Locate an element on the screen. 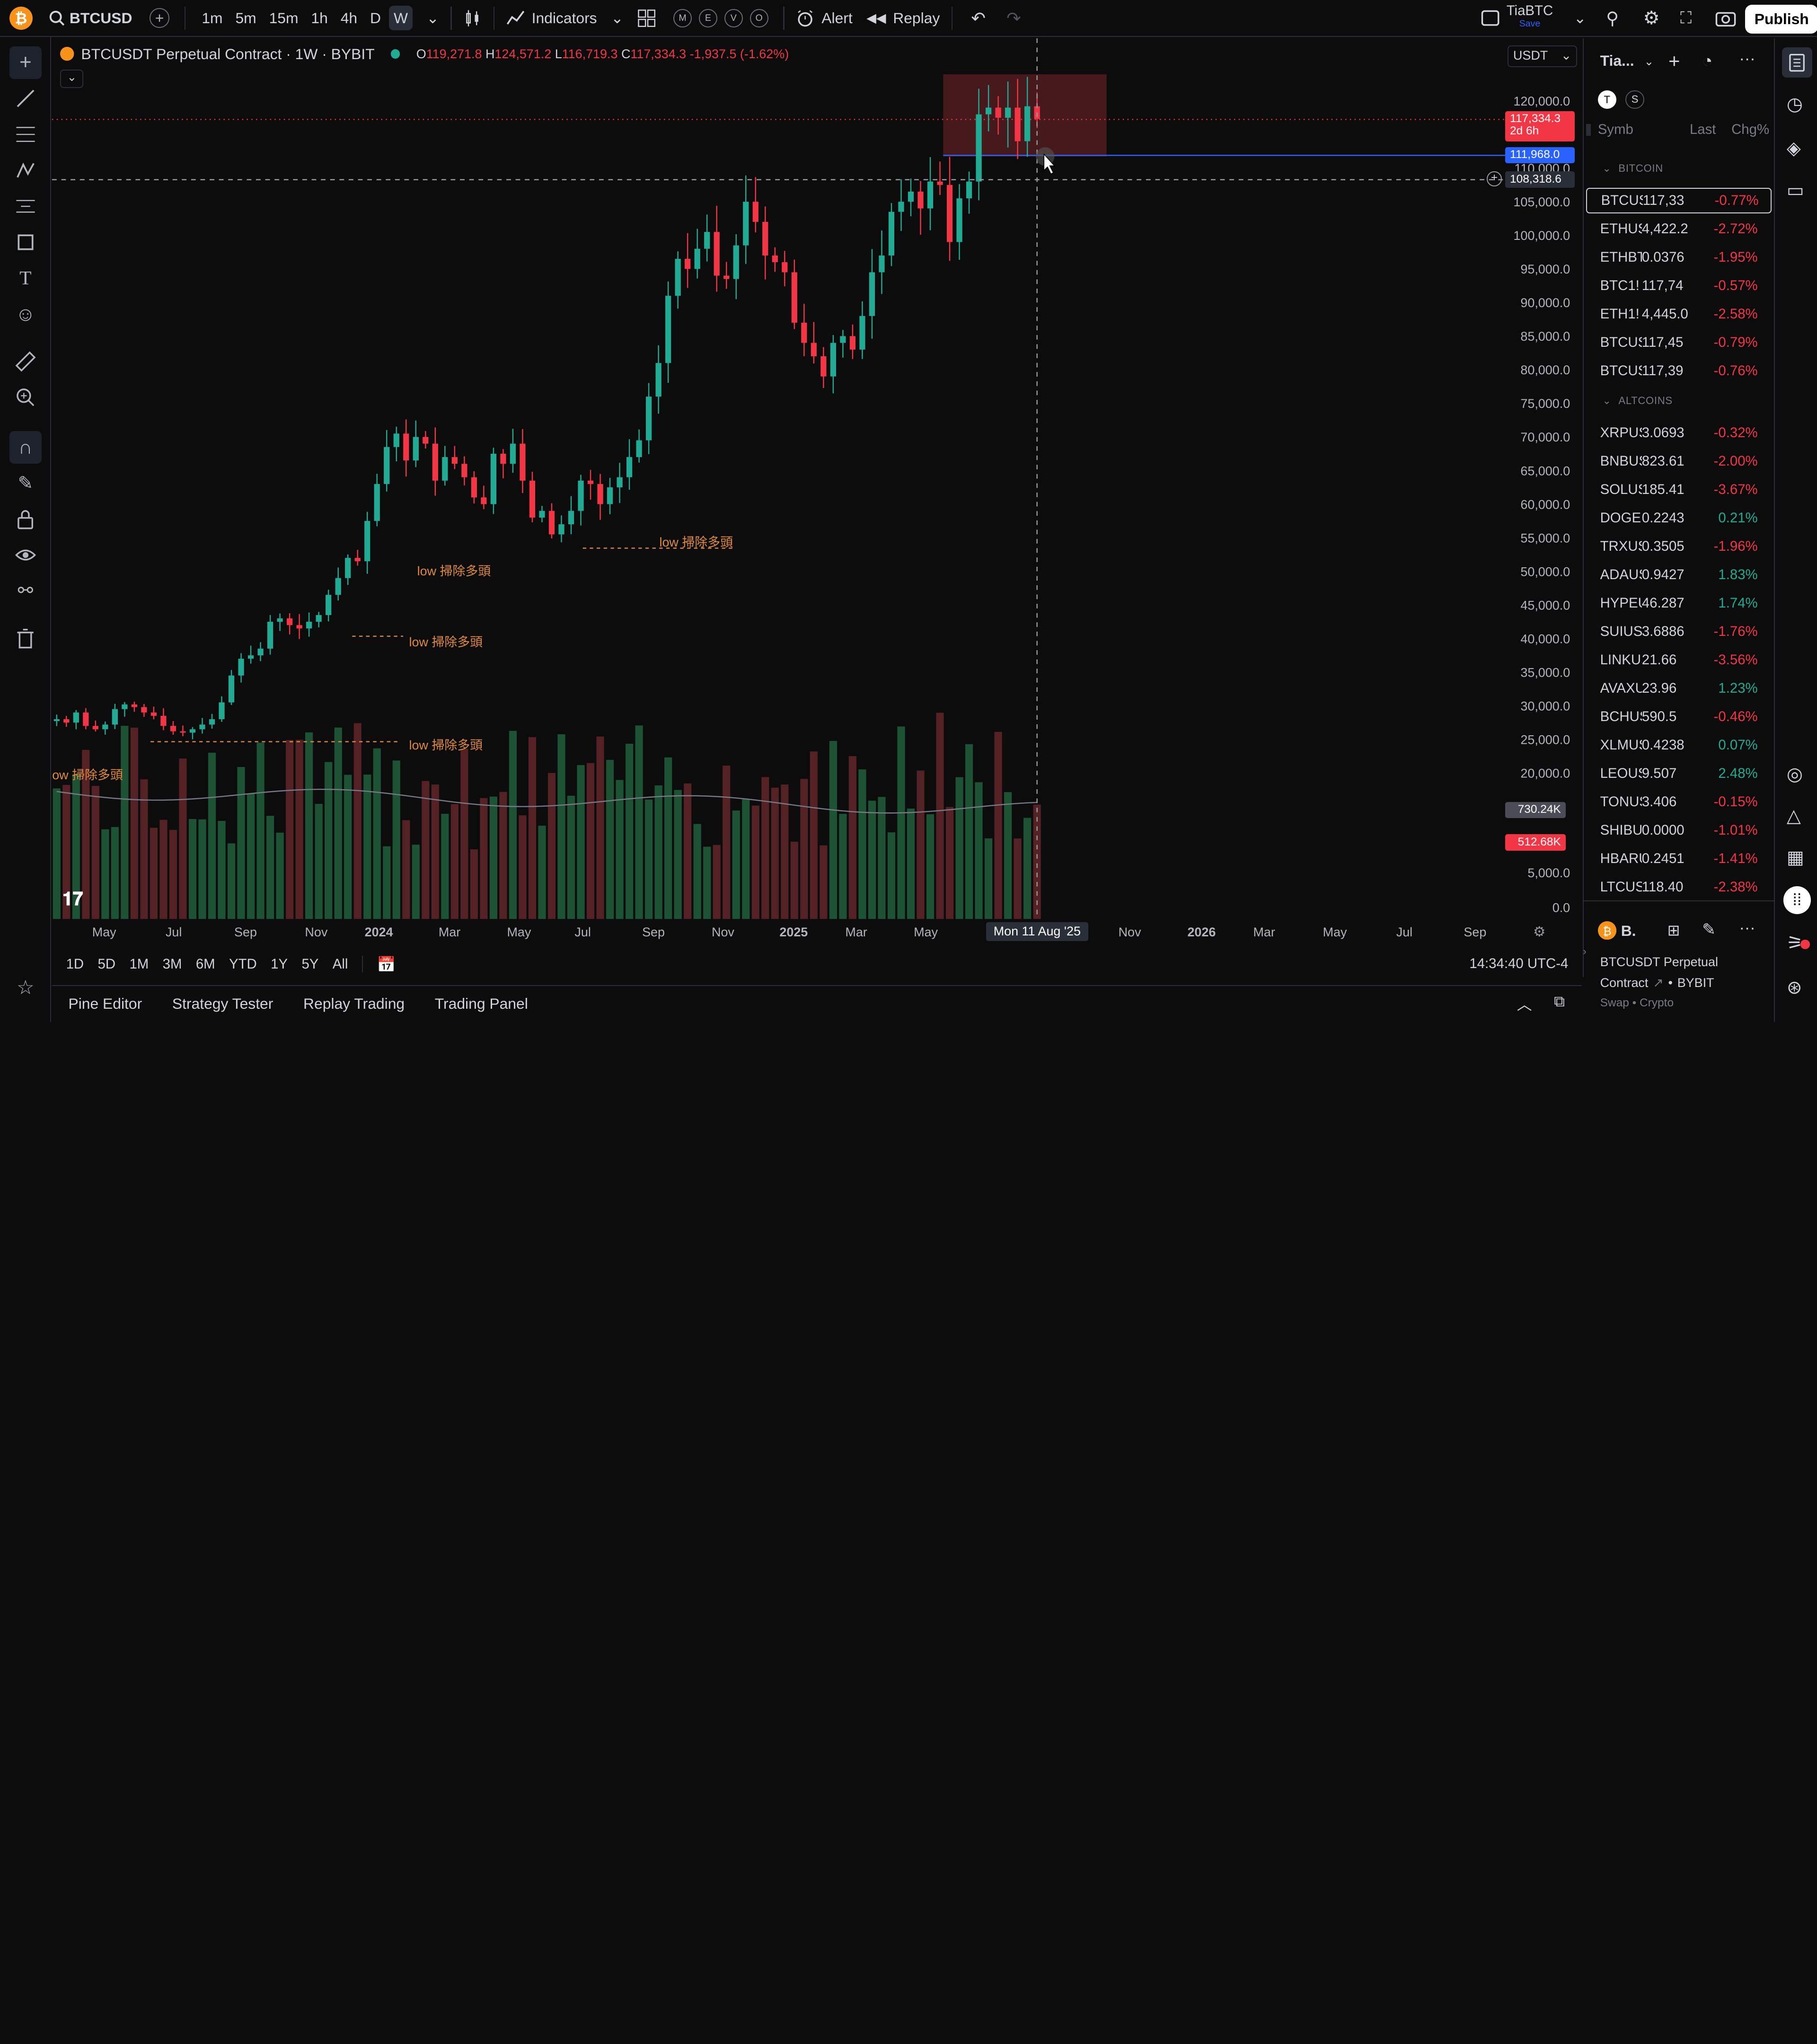 This screenshot has height=2044, width=1817. time-axis-settings-gear-icon: ⚙ is located at coordinates (1539, 932).